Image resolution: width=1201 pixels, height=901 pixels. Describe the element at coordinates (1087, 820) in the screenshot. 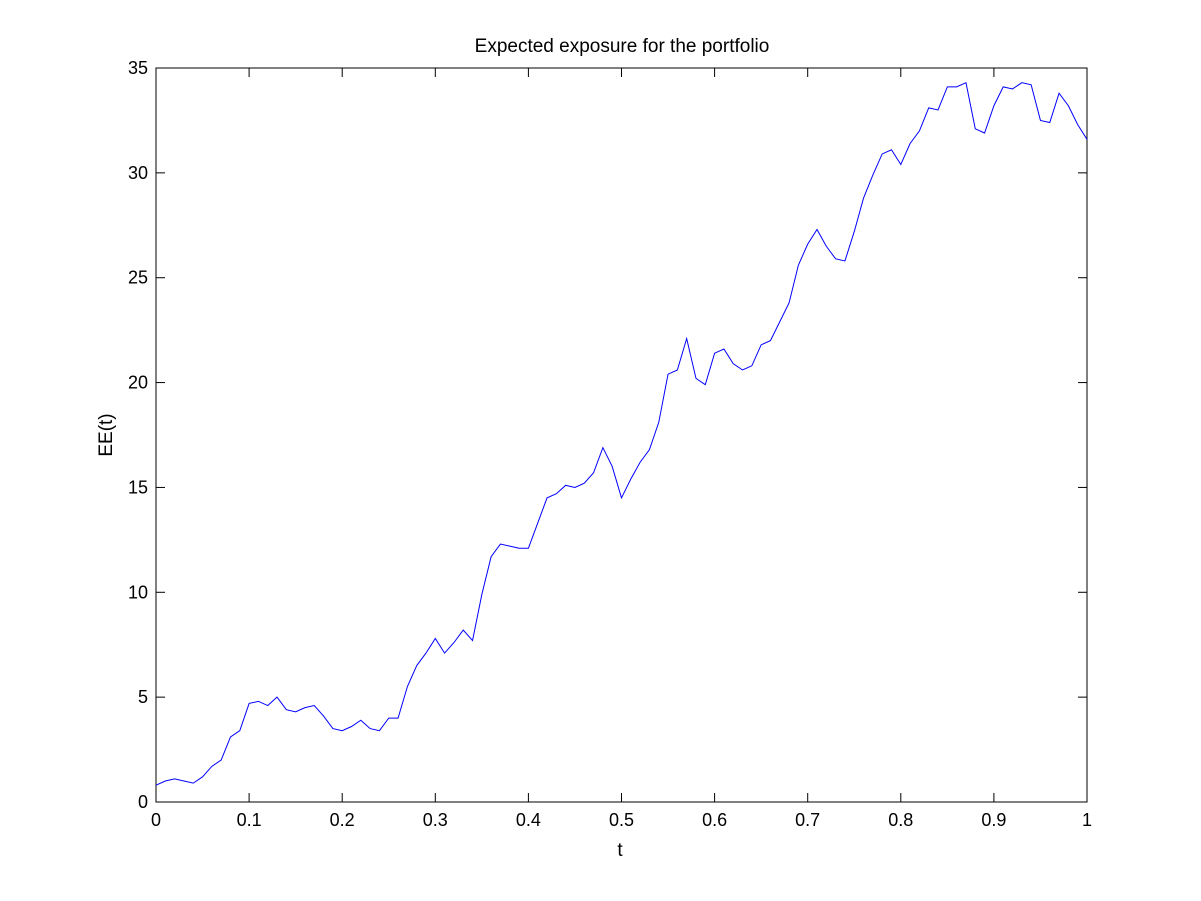

I see `x-tick-label: 1` at that location.